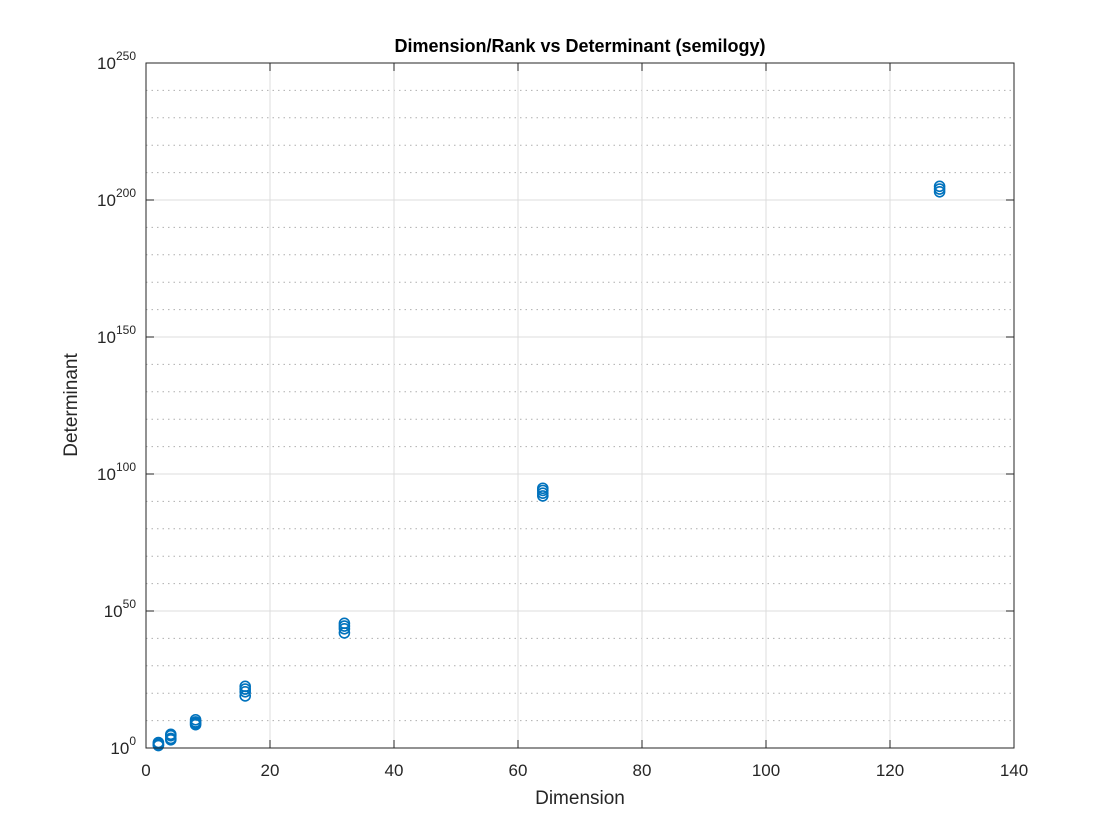  What do you see at coordinates (130, 604) in the screenshot?
I see `y-tick-exponent: 50` at bounding box center [130, 604].